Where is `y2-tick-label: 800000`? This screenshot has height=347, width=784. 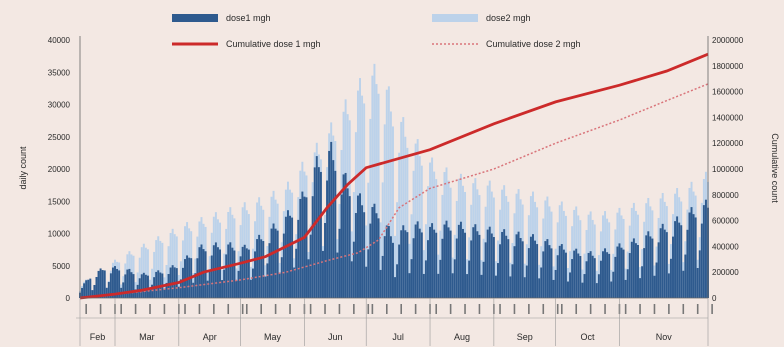
y2-tick-label: 800000 is located at coordinates (725, 195).